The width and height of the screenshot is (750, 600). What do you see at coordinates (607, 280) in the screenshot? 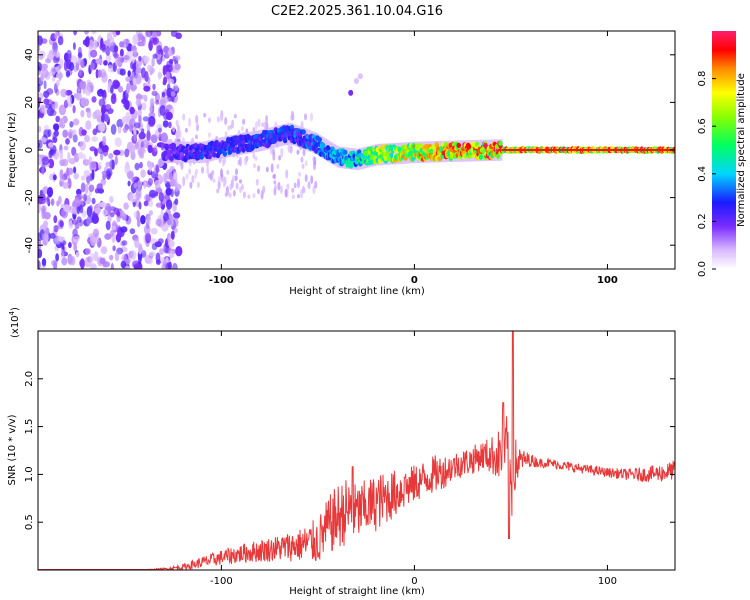
I see `x-tick-label: 100` at bounding box center [607, 280].